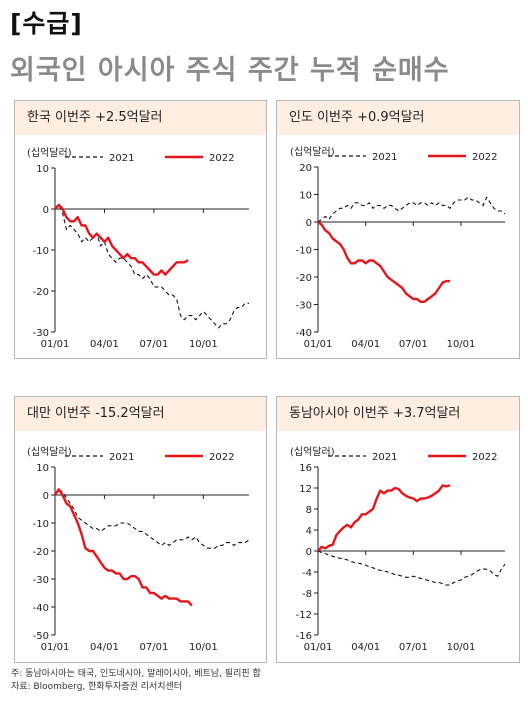 Image resolution: width=528 pixels, height=703 pixels. Describe the element at coordinates (104, 344) in the screenshot. I see `korea-xtick-label: 04/01` at that location.